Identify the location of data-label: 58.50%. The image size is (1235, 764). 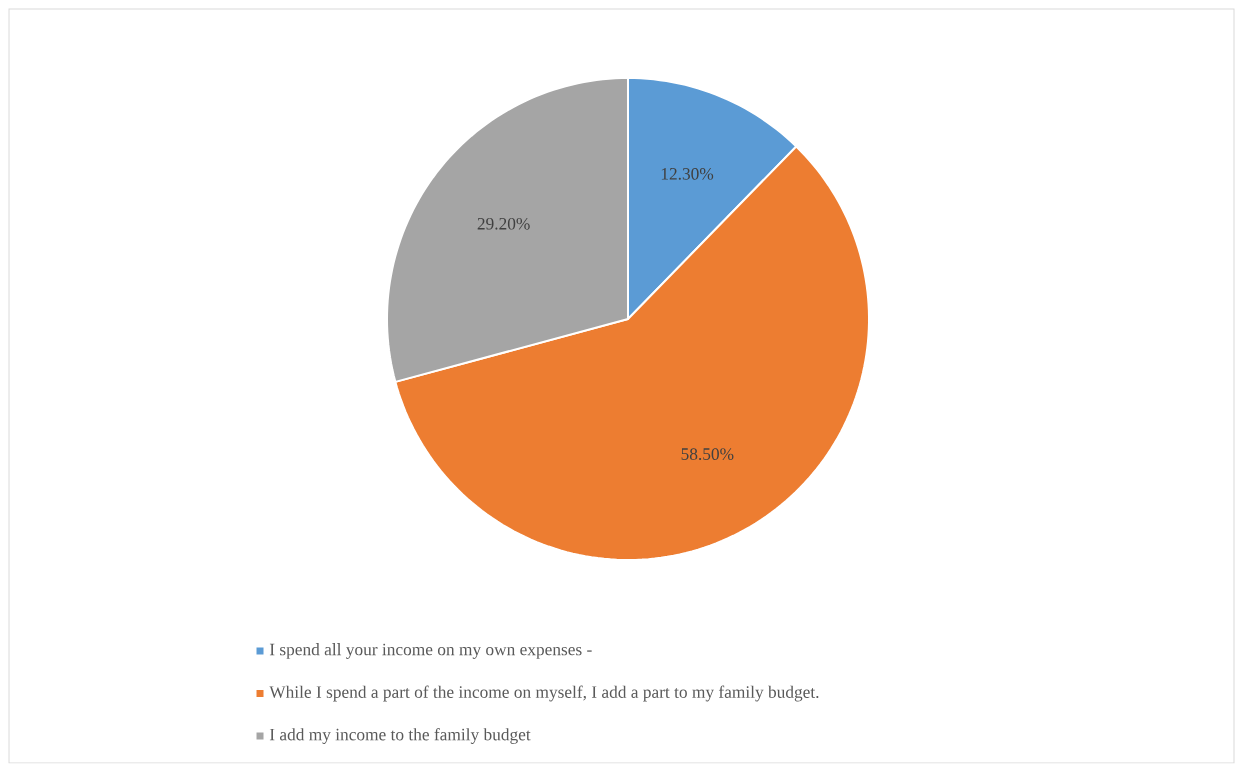
(707, 454).